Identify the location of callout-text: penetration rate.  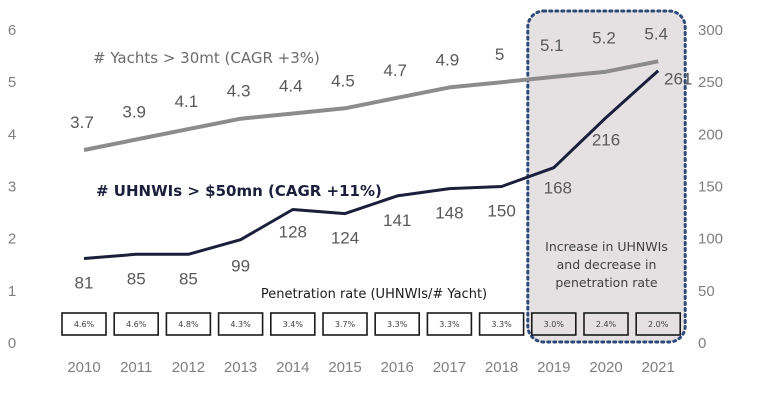
(606, 282).